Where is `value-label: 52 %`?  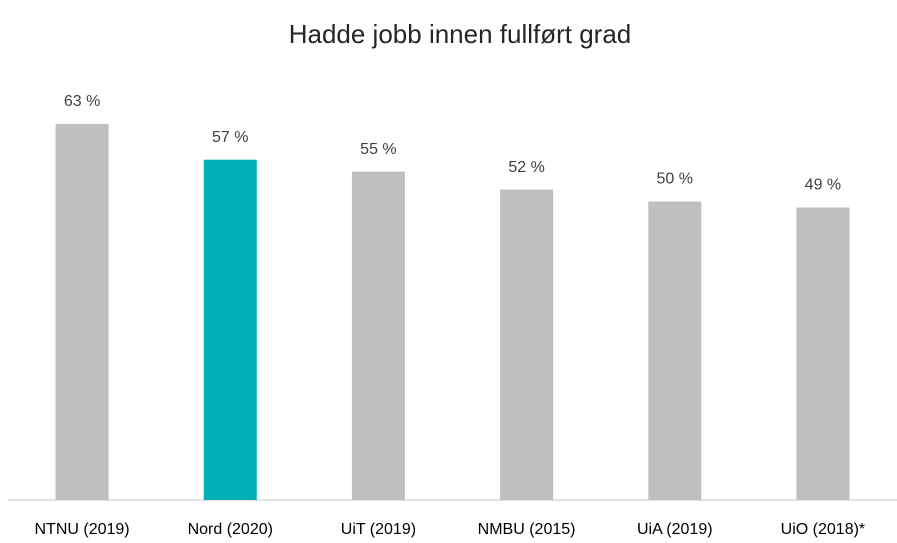
value-label: 52 % is located at coordinates (526, 167).